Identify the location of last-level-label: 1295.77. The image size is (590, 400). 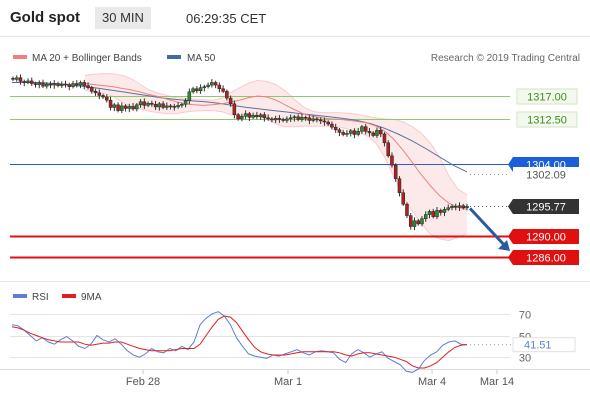
(546, 208).